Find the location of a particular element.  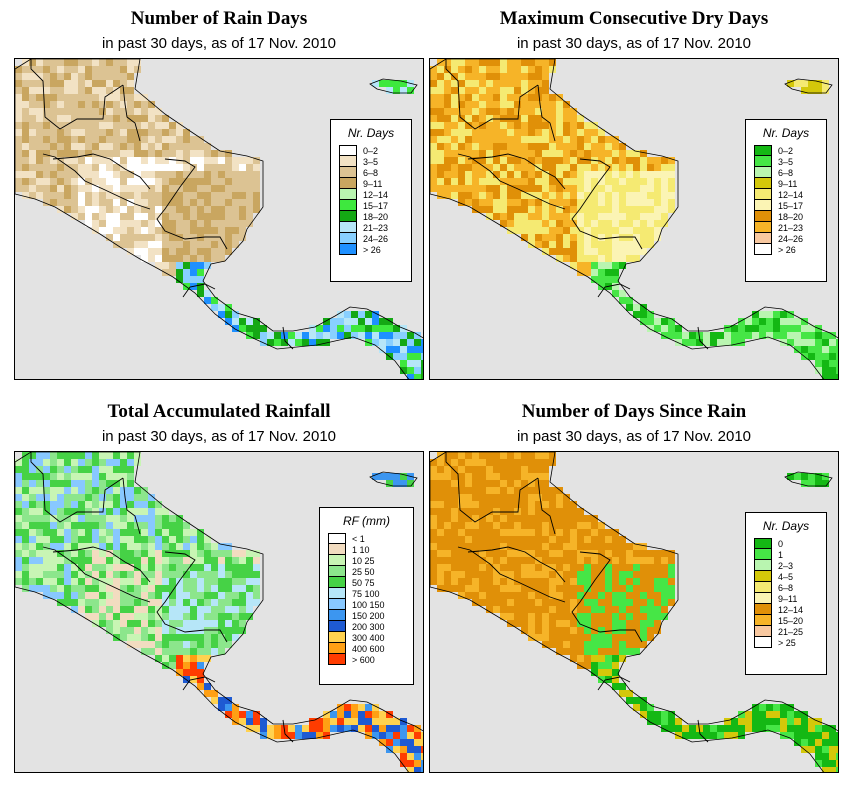

legend-label: 6–8 is located at coordinates (371, 172).